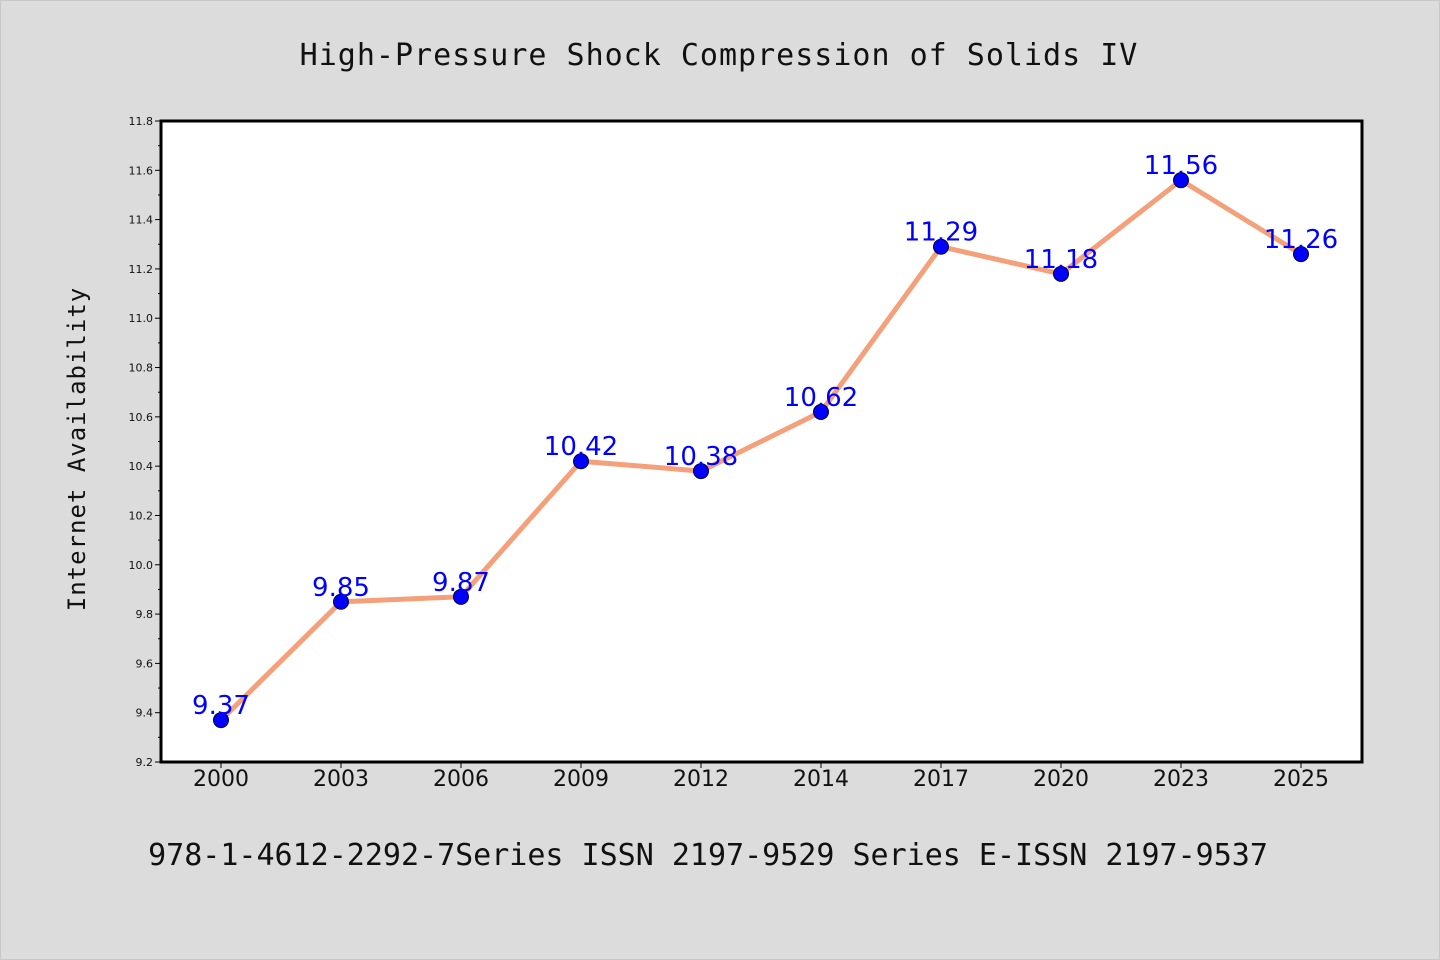 The width and height of the screenshot is (1440, 960). What do you see at coordinates (145, 762) in the screenshot?
I see `y-tick-label: 9.2` at bounding box center [145, 762].